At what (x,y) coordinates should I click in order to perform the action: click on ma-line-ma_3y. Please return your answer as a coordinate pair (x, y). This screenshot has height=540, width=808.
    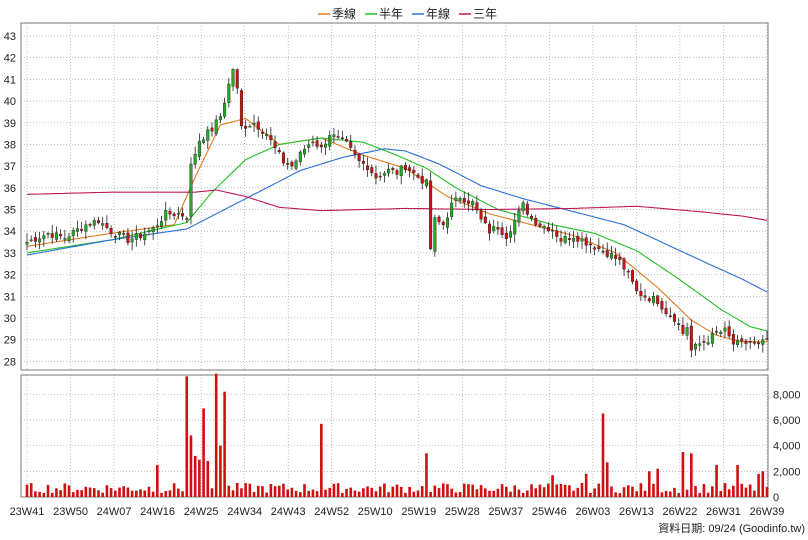
    Looking at the image, I should click on (397, 205).